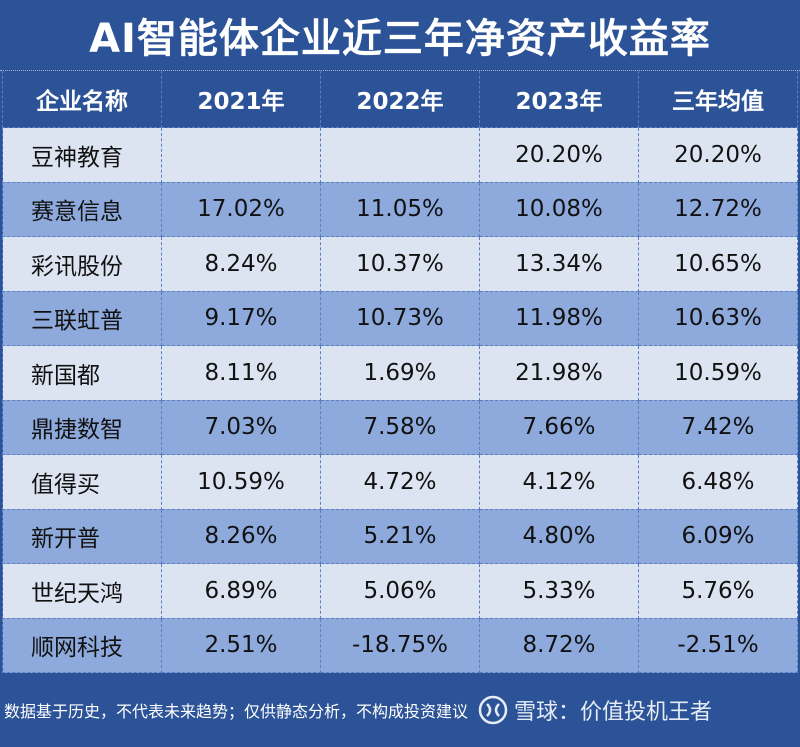 Image resolution: width=800 pixels, height=747 pixels. Describe the element at coordinates (718, 645) in the screenshot. I see `roe-avg: -2.51%` at that location.